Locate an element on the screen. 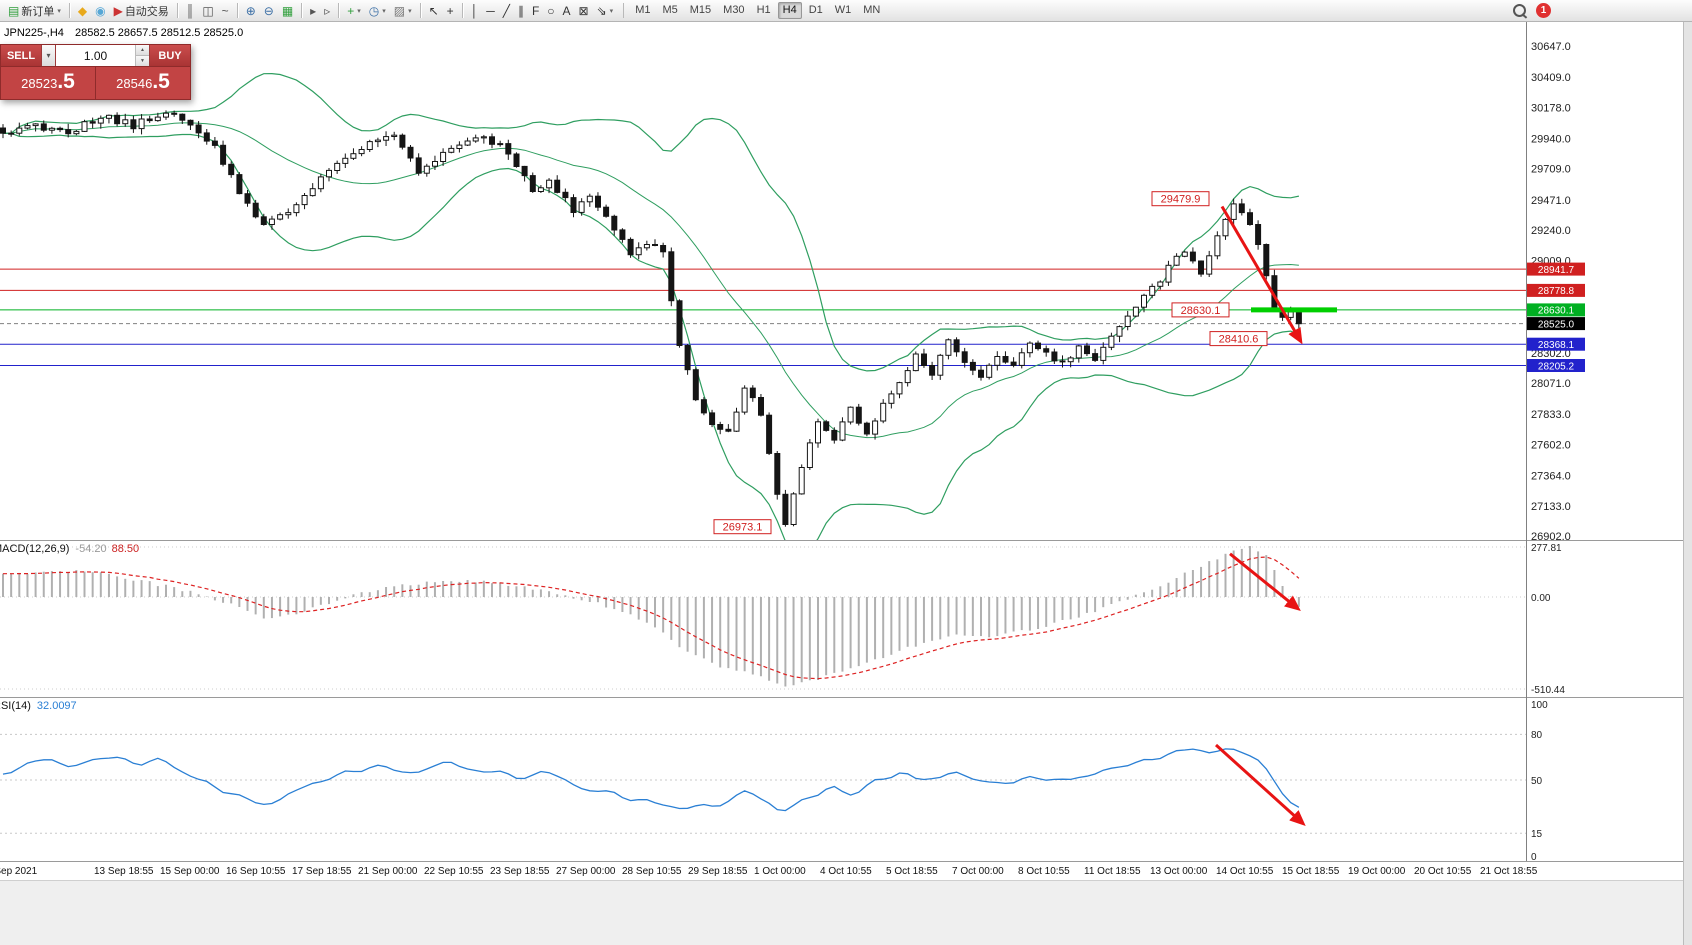 This screenshot has width=1692, height=945. notification-badge: 1 is located at coordinates (1543, 10).